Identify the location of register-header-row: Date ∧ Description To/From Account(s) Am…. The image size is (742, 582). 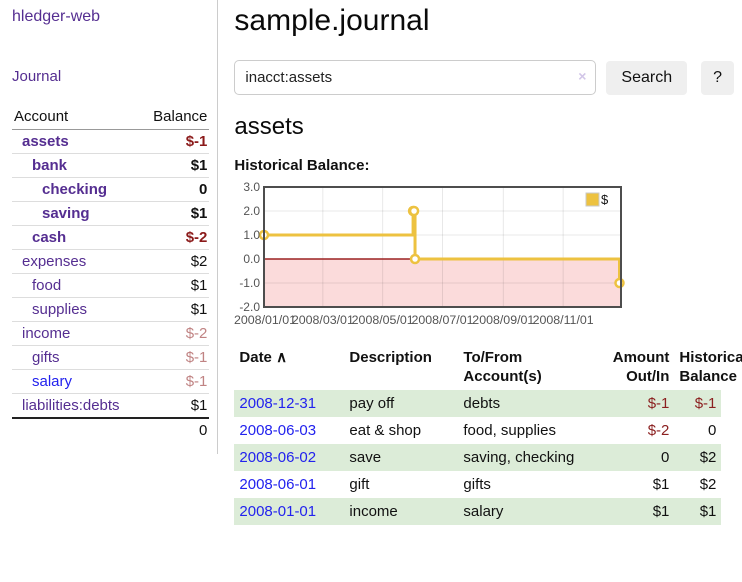
(488, 368).